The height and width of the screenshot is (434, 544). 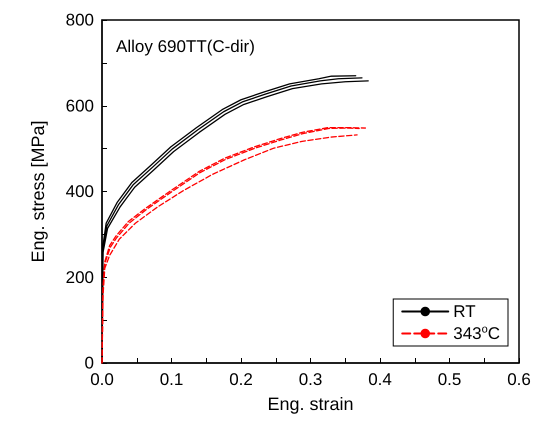 I want to click on x-tick-label: 0.1, so click(x=172, y=379).